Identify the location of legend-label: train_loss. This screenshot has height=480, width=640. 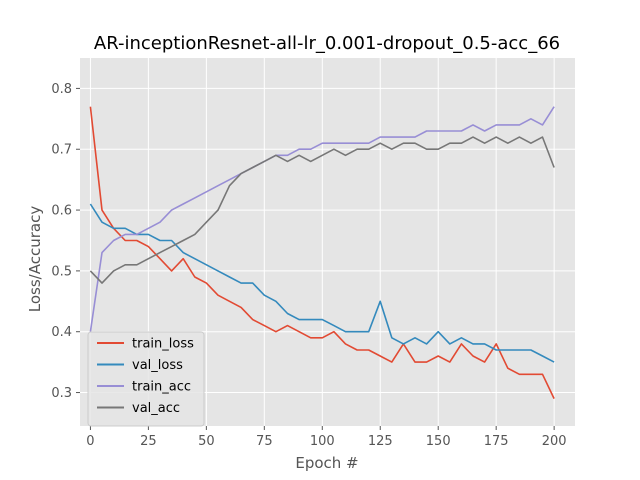
(163, 344).